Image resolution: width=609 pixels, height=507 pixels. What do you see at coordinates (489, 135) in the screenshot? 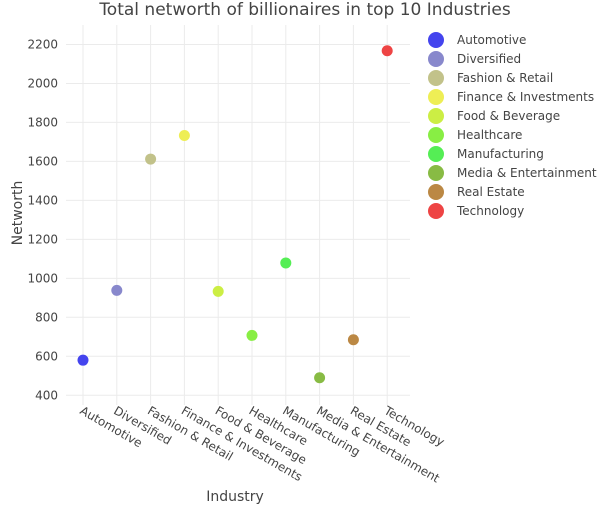
I see `legend-label: Healthcare` at bounding box center [489, 135].